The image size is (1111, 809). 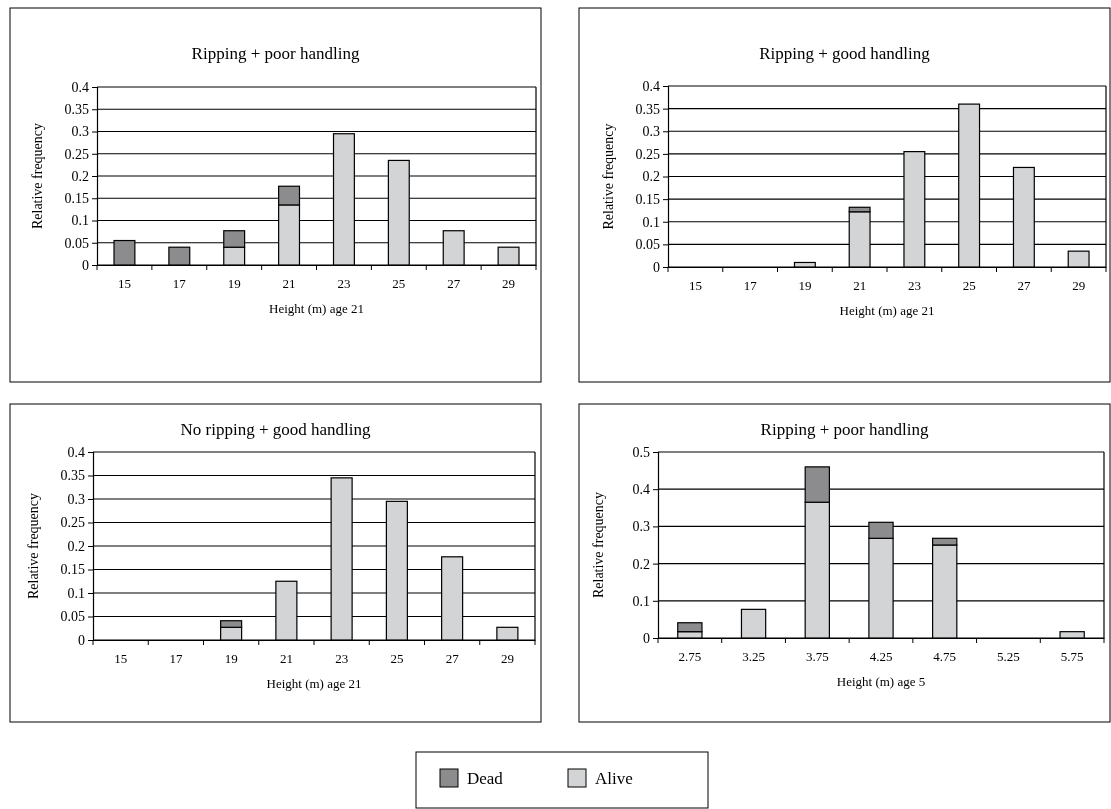 What do you see at coordinates (881, 656) in the screenshot?
I see `x-tick-label: 4.25` at bounding box center [881, 656].